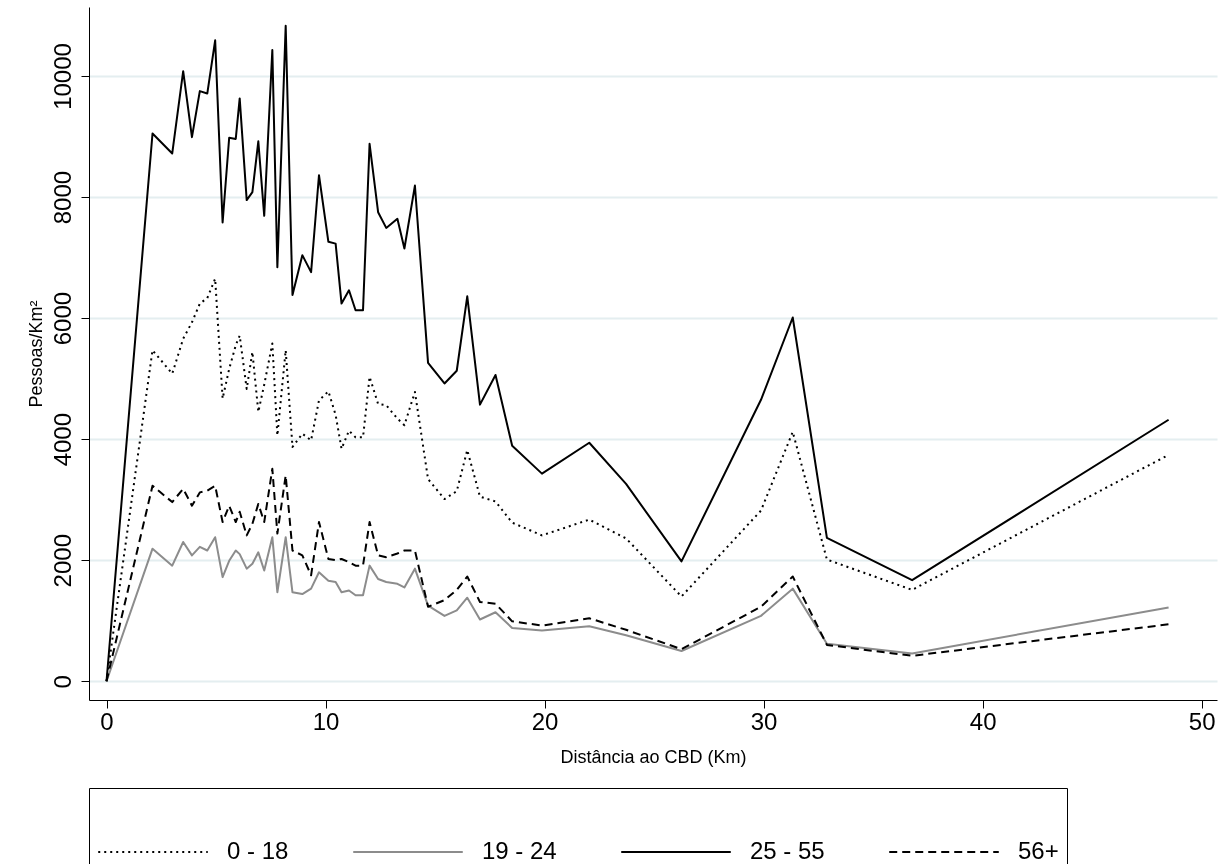 The height and width of the screenshot is (864, 1229). Describe the element at coordinates (62, 560) in the screenshot. I see `y-tick-label: 2000` at that location.